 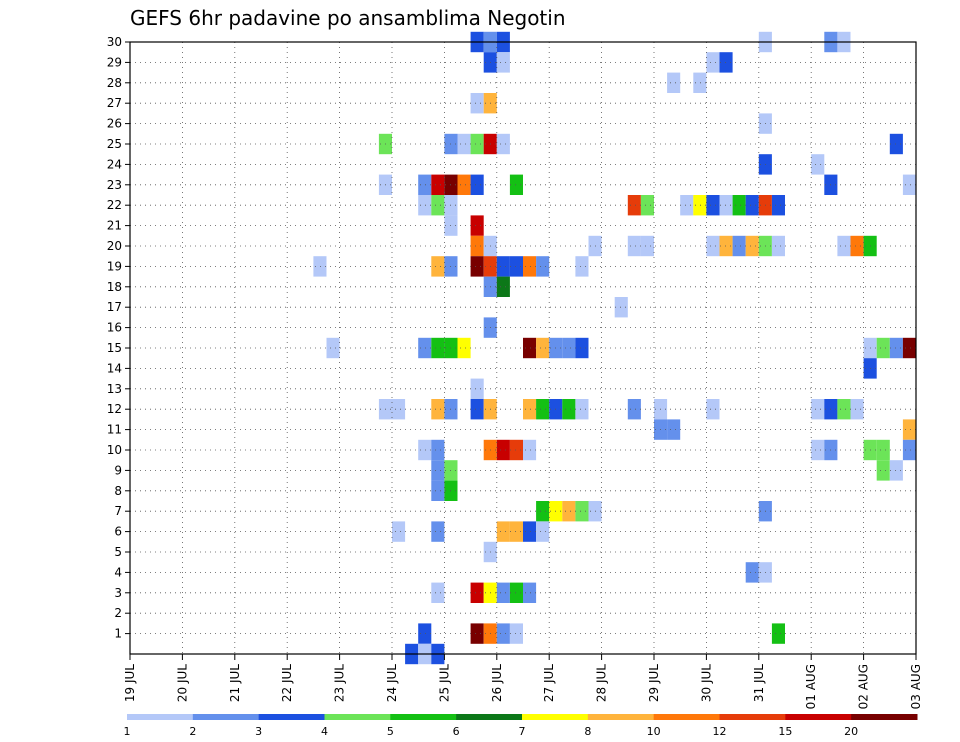 I want to click on colorbar-label: 2, so click(x=192, y=731).